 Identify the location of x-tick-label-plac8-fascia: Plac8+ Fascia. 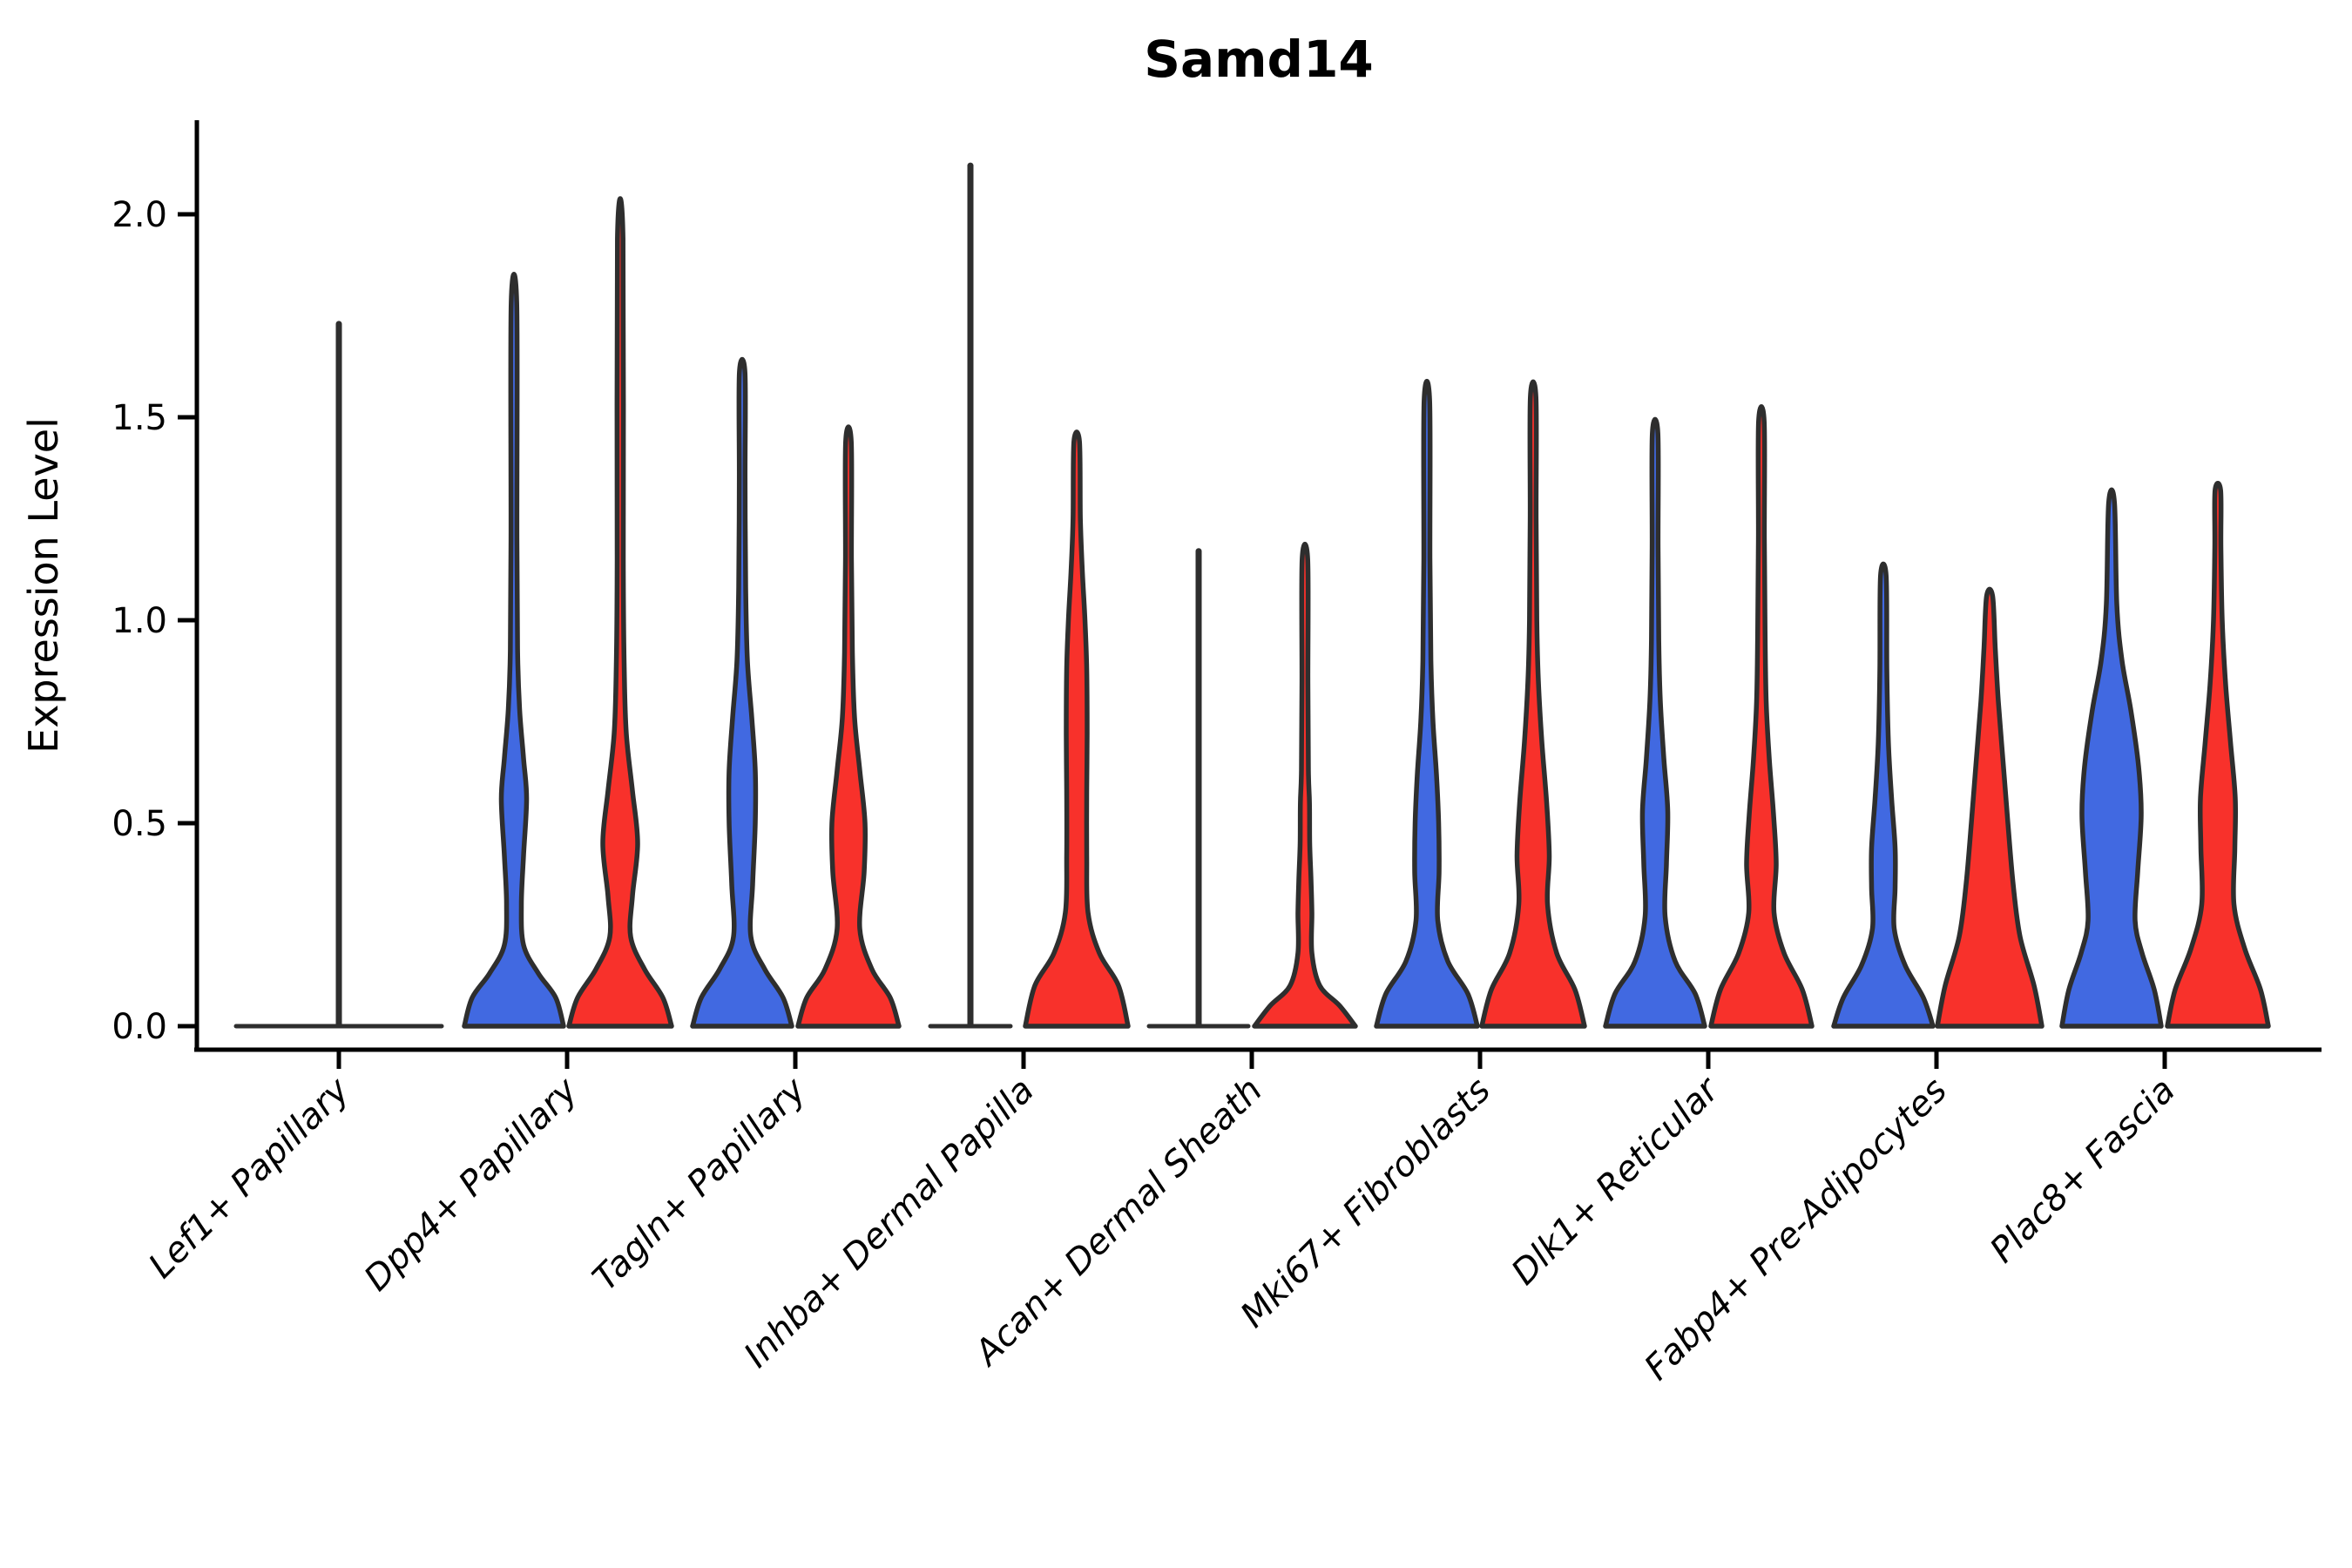
(2083, 1171).